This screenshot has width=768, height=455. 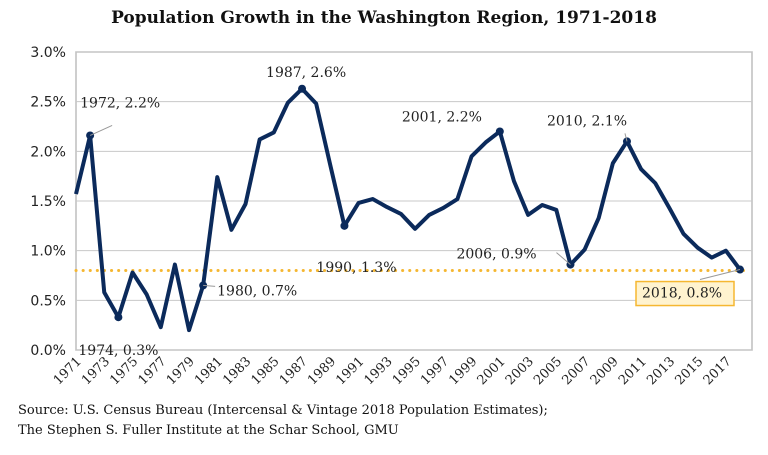 What do you see at coordinates (718, 371) in the screenshot?
I see `x-tick-label: 2017` at bounding box center [718, 371].